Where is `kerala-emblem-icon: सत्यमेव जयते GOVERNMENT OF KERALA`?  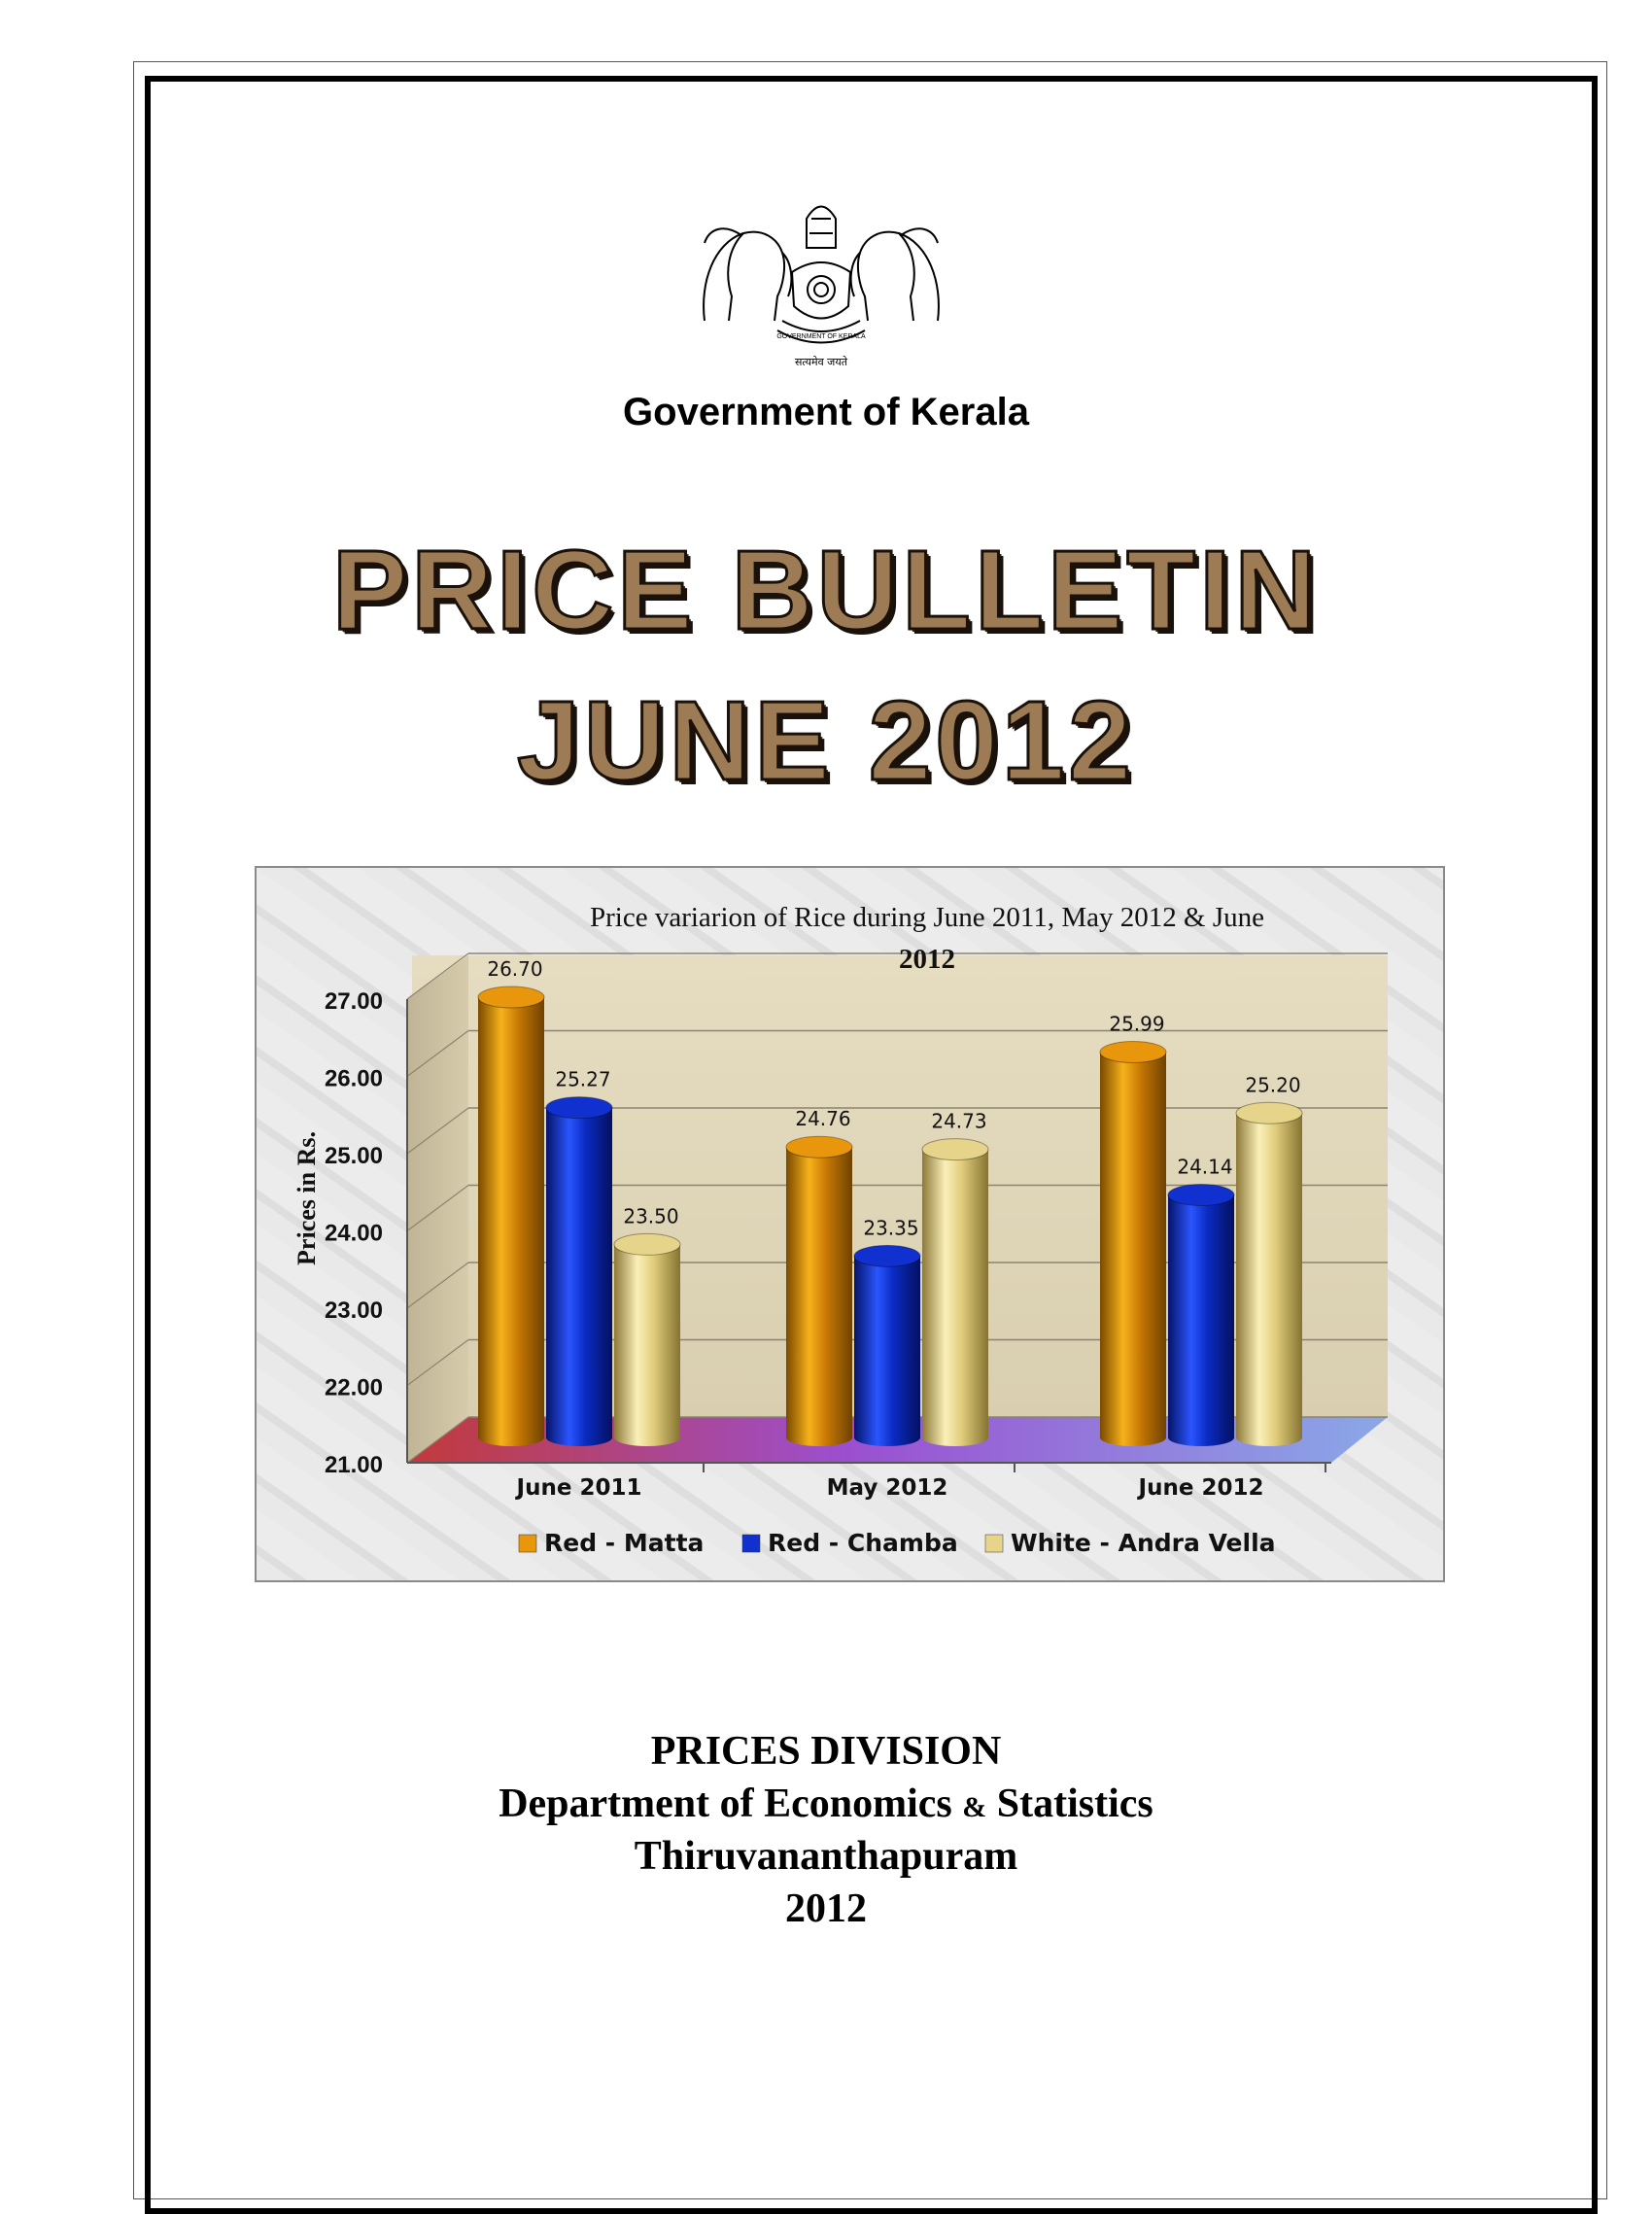
kerala-emblem-icon: सत्यमेव जयते GOVERNMENT OF KERALA is located at coordinates (821, 286).